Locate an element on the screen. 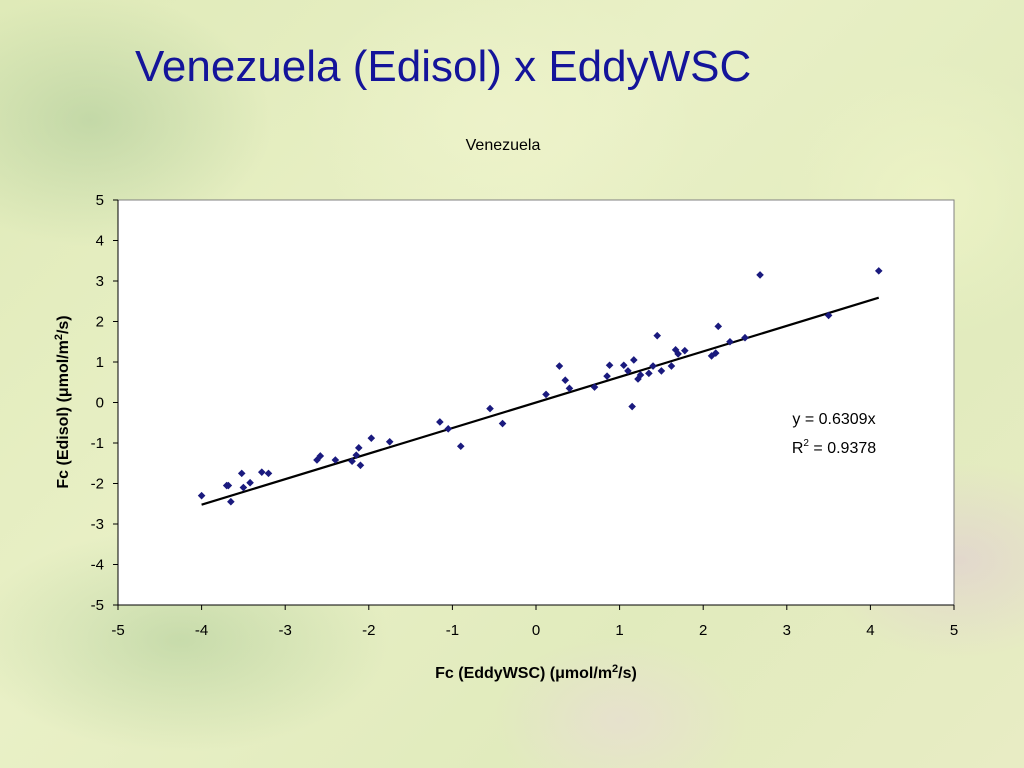 Image resolution: width=1024 pixels, height=768 pixels. x-tick-label: 5 is located at coordinates (954, 630).